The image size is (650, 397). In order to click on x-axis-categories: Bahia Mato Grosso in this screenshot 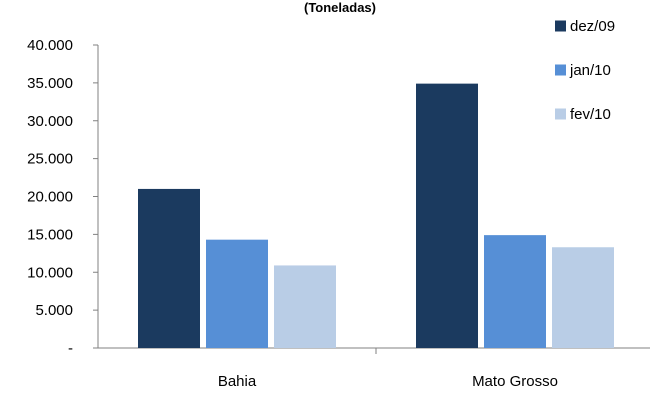, I will do `click(388, 369)`.